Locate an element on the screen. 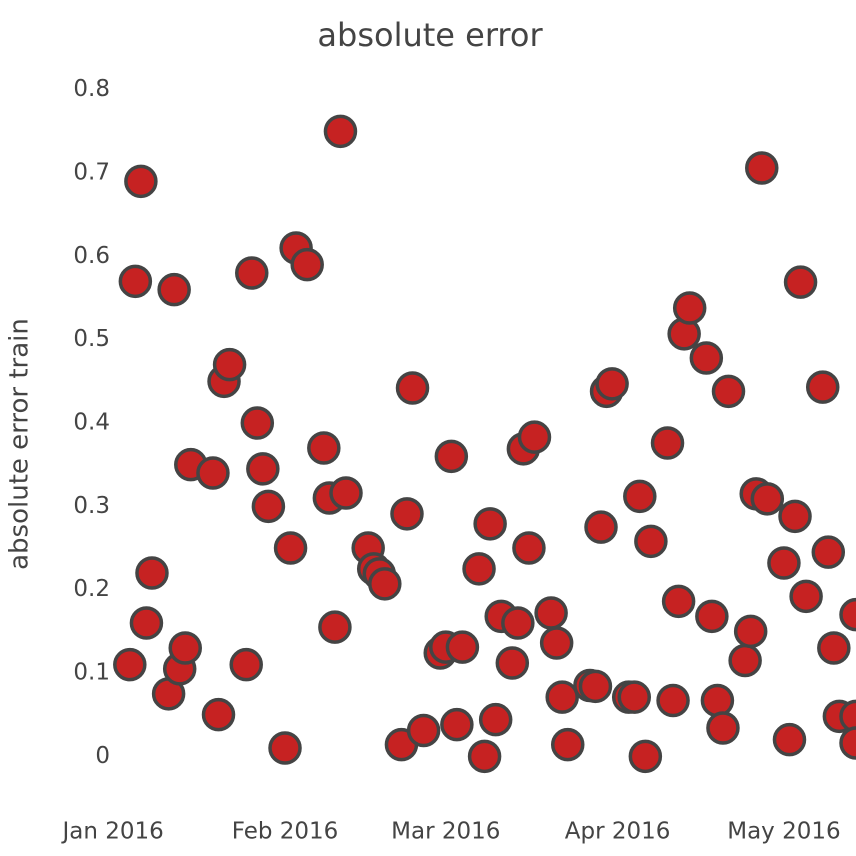 The image size is (856, 856). y-tick-label: 0 is located at coordinates (102, 756).